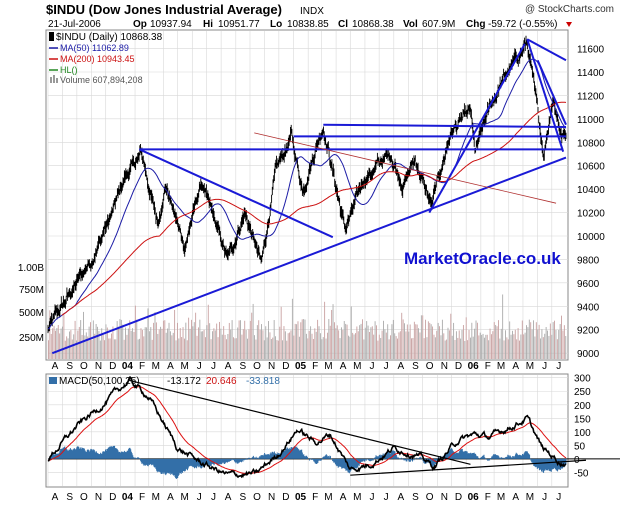 Image resolution: width=620 pixels, height=512 pixels. What do you see at coordinates (588, 331) in the screenshot?
I see `y-tick-label: 9200` at bounding box center [588, 331].